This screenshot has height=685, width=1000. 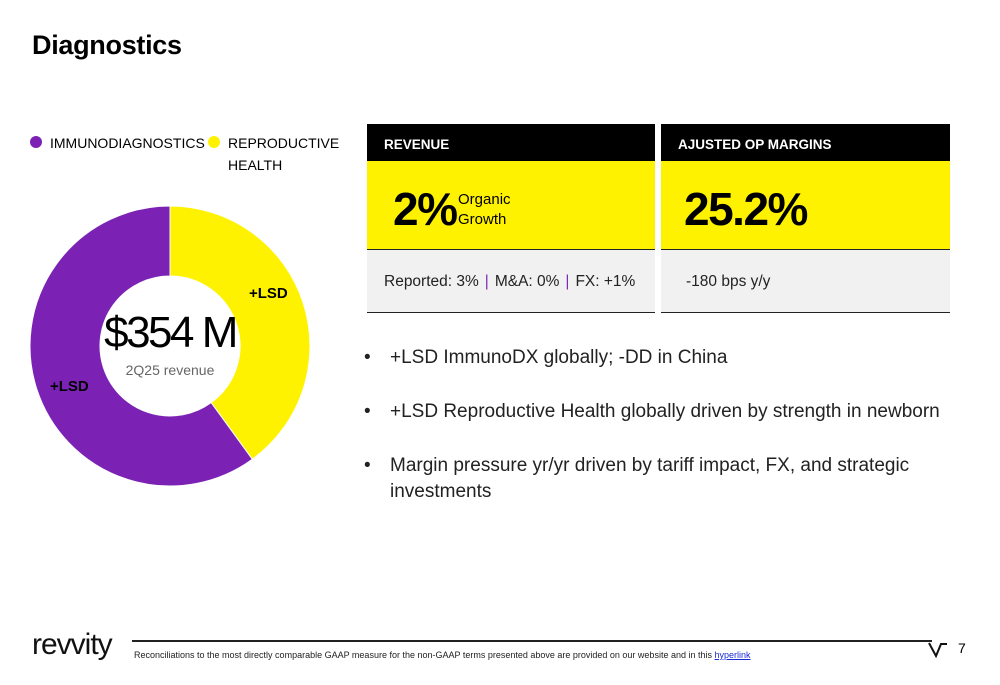 What do you see at coordinates (284, 154) in the screenshot?
I see `legend-label: REPRODUCTIVE HEALTH` at bounding box center [284, 154].